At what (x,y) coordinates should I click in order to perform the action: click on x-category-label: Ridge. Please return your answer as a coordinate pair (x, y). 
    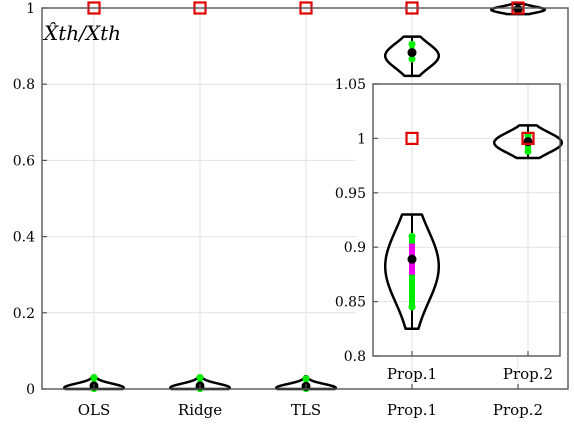
    Looking at the image, I should click on (200, 410).